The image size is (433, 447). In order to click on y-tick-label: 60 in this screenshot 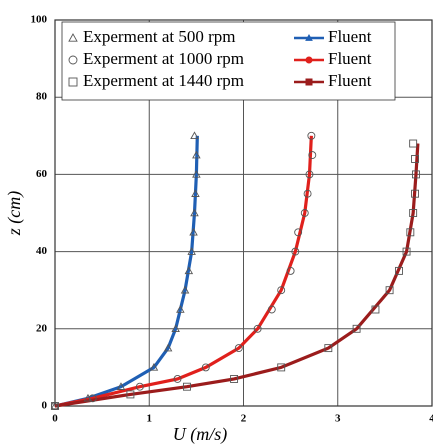, I will do `click(42, 174)`.